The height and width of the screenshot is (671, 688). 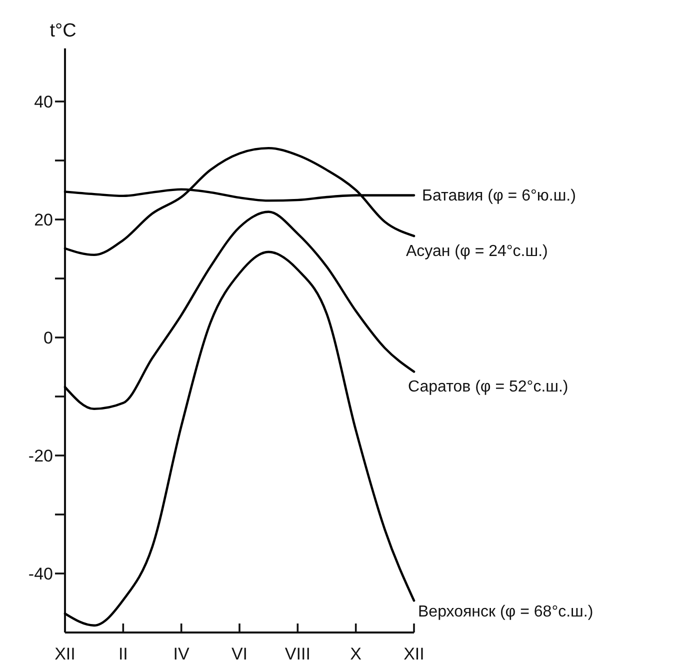 I want to click on series-label: Саратов (φ = 52°с.ш.), so click(x=488, y=387).